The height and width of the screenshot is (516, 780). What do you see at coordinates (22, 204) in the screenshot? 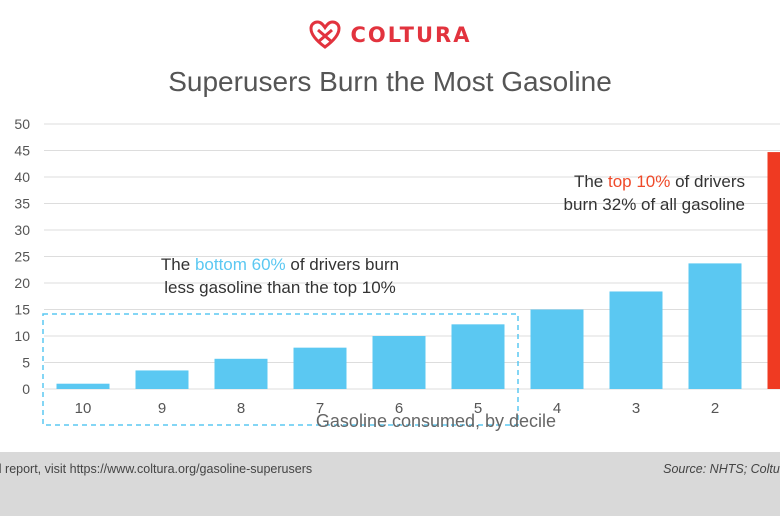
I see `y-tick-label: 35` at bounding box center [22, 204].